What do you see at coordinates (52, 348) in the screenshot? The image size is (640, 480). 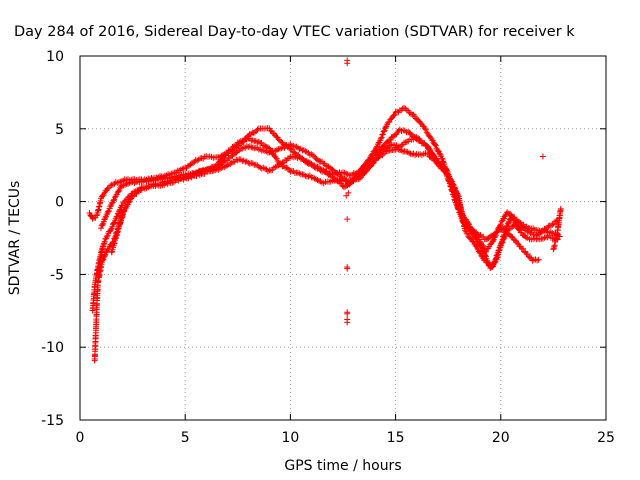 I see `y-tick-label: -10` at bounding box center [52, 348].